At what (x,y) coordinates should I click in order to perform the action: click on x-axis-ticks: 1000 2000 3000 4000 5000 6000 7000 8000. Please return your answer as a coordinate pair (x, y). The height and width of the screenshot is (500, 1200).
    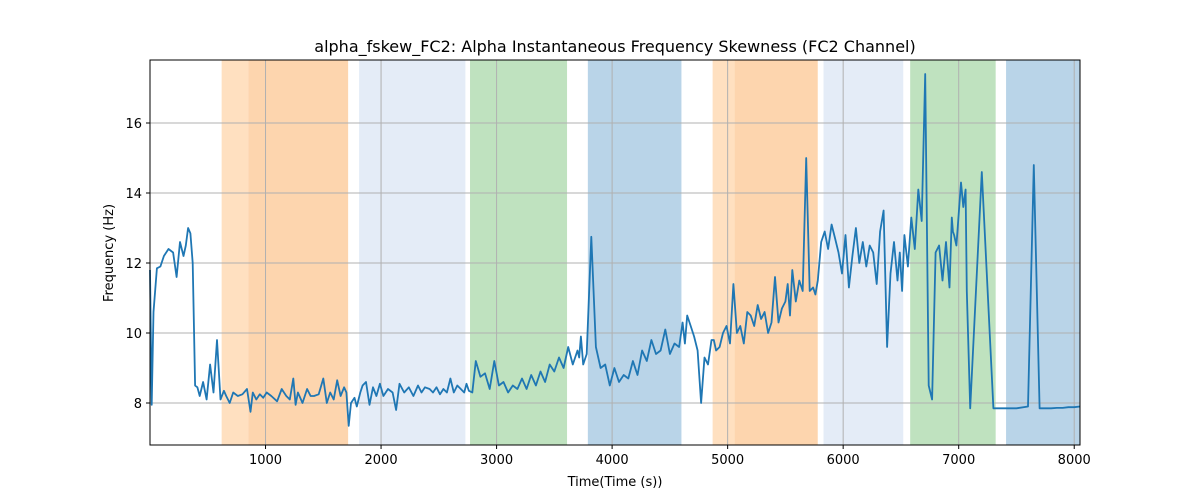
    Looking at the image, I should click on (670, 456).